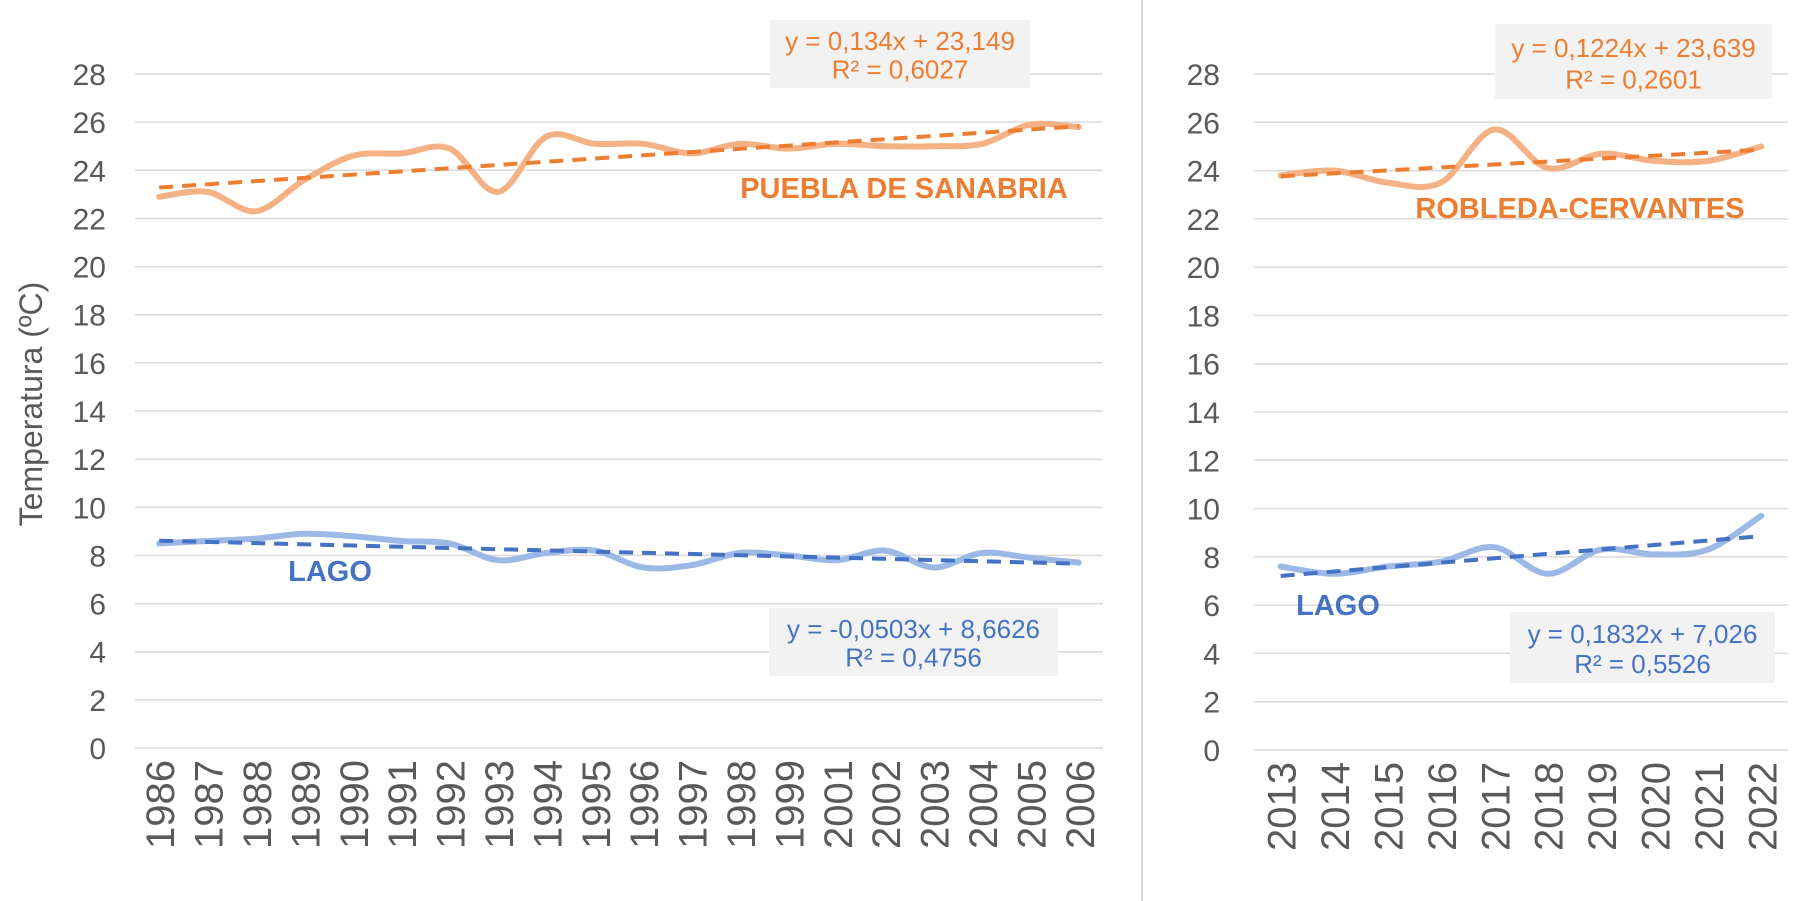 The width and height of the screenshot is (1800, 901). I want to click on x-tick-label: 1996, so click(645, 804).